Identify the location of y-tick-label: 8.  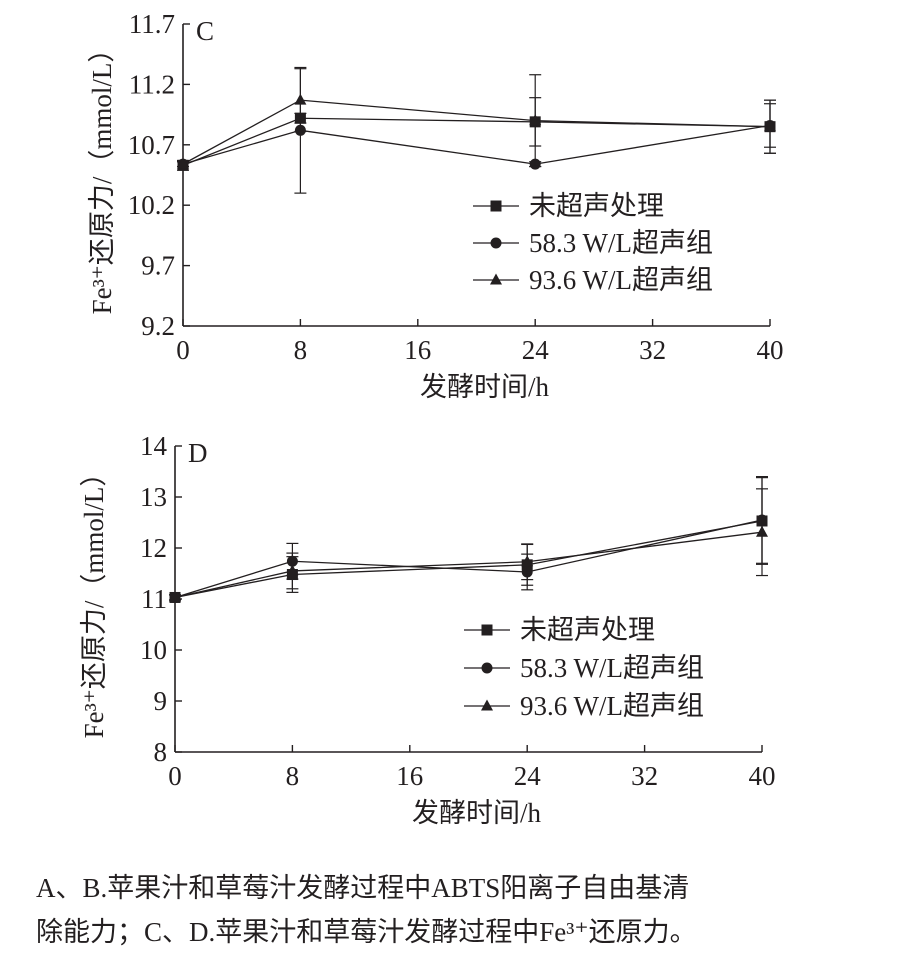
(161, 752).